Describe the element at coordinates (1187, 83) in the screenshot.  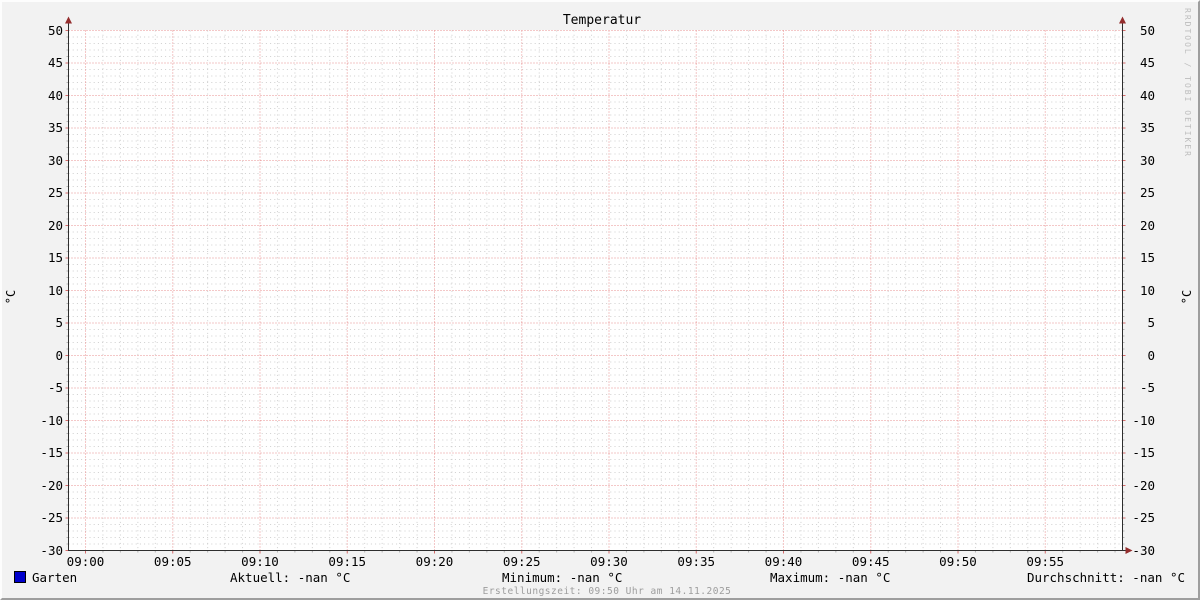
I see `rrdtool-watermark: RRDTOOL / TOBI OETIKER` at that location.